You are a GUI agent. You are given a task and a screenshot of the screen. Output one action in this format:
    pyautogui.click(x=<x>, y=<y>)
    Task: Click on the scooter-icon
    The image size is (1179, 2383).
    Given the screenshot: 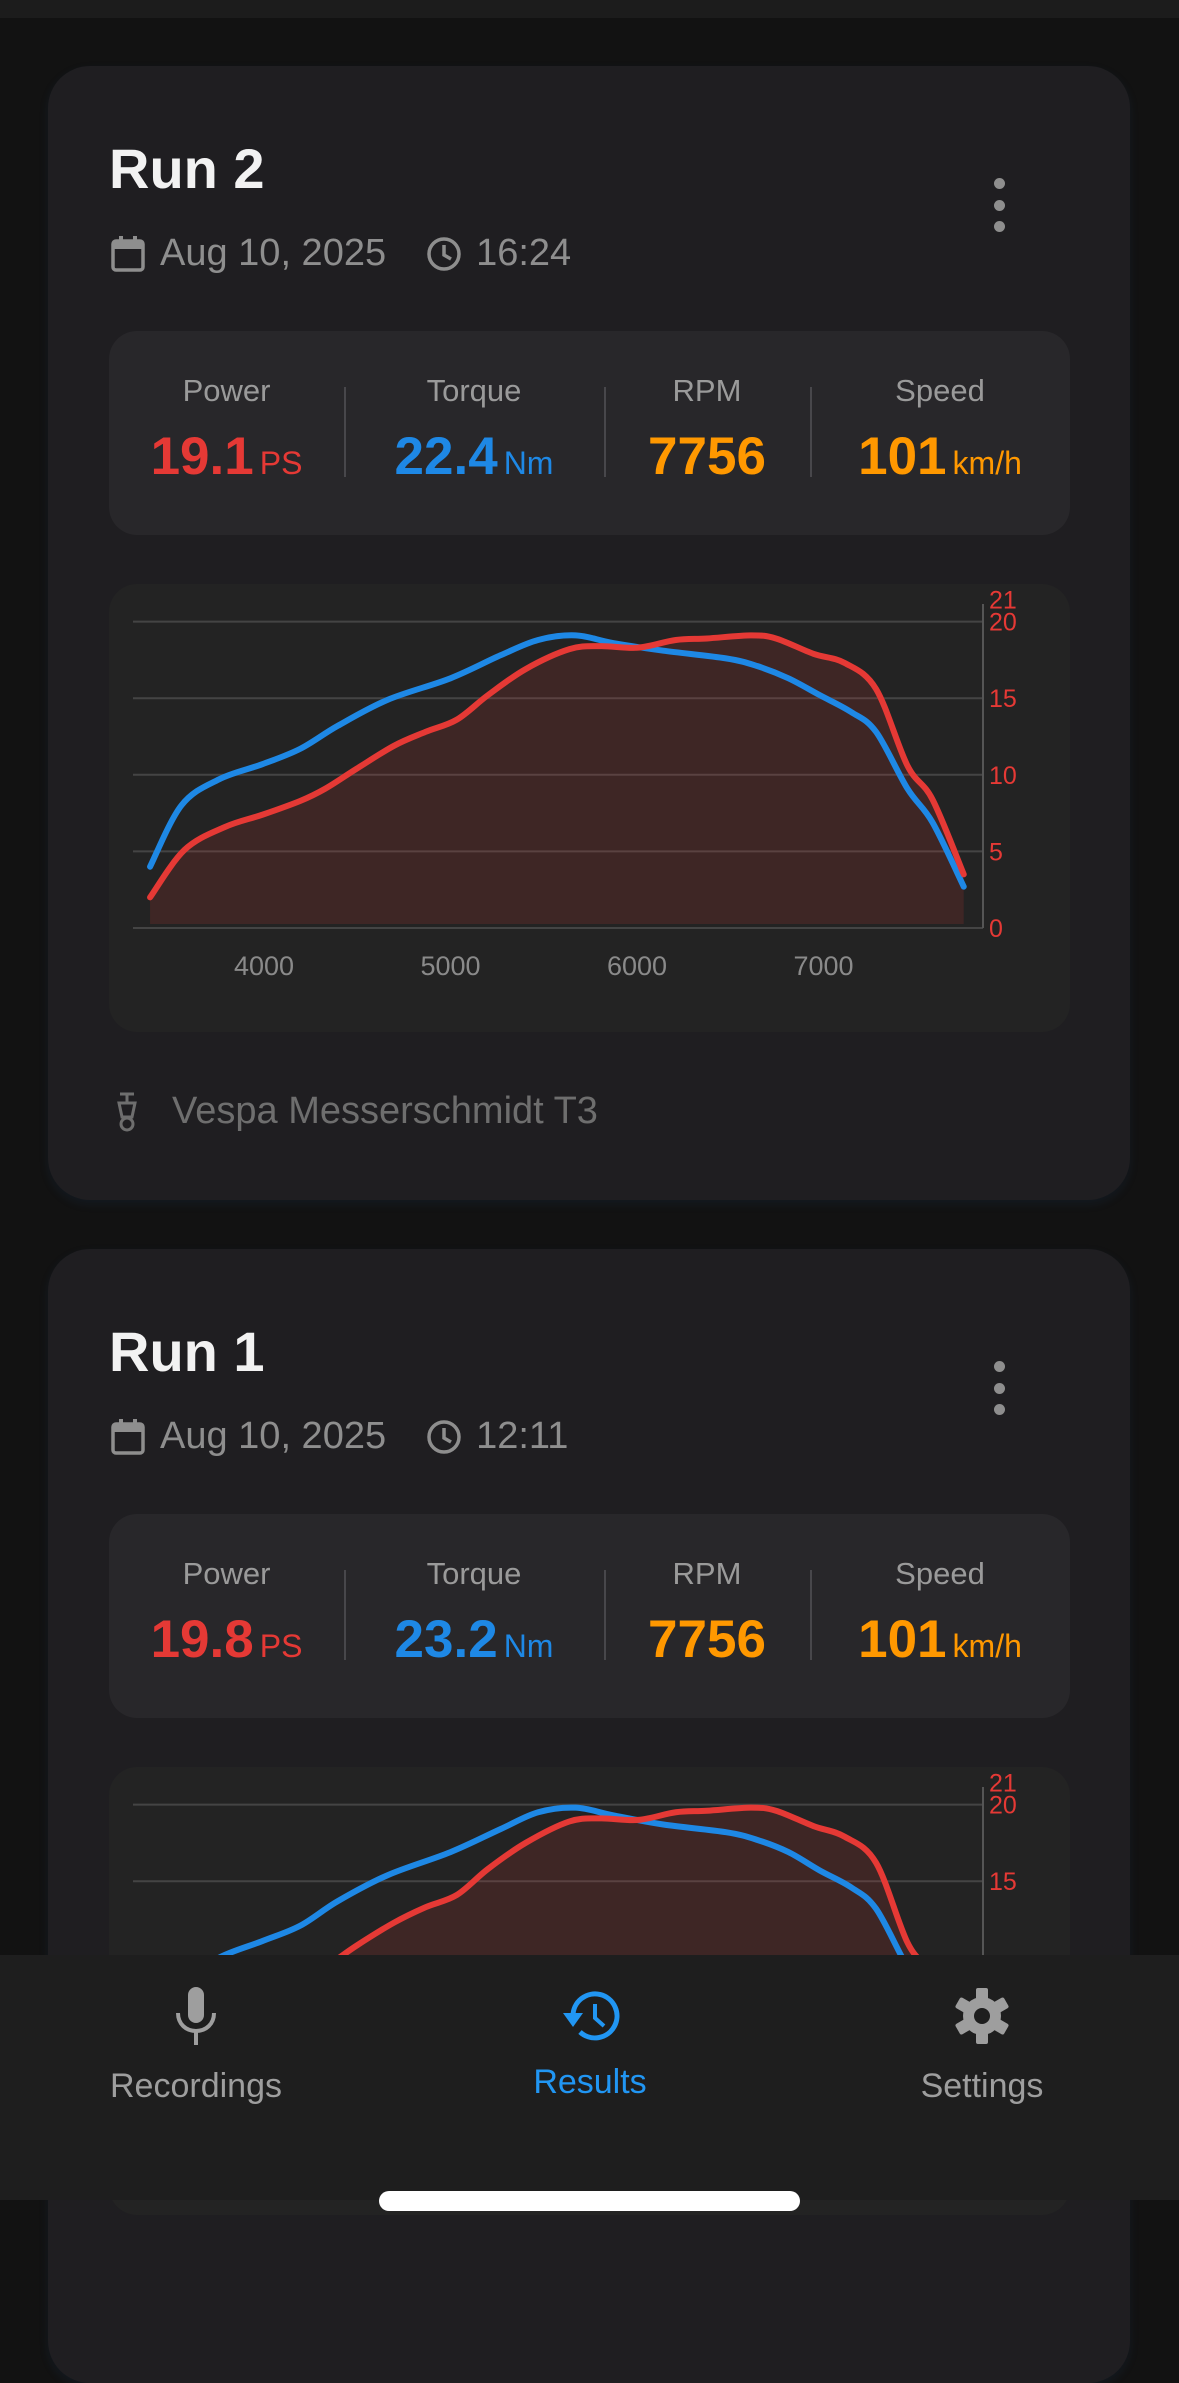 What is the action you would take?
    pyautogui.click(x=127, y=1111)
    